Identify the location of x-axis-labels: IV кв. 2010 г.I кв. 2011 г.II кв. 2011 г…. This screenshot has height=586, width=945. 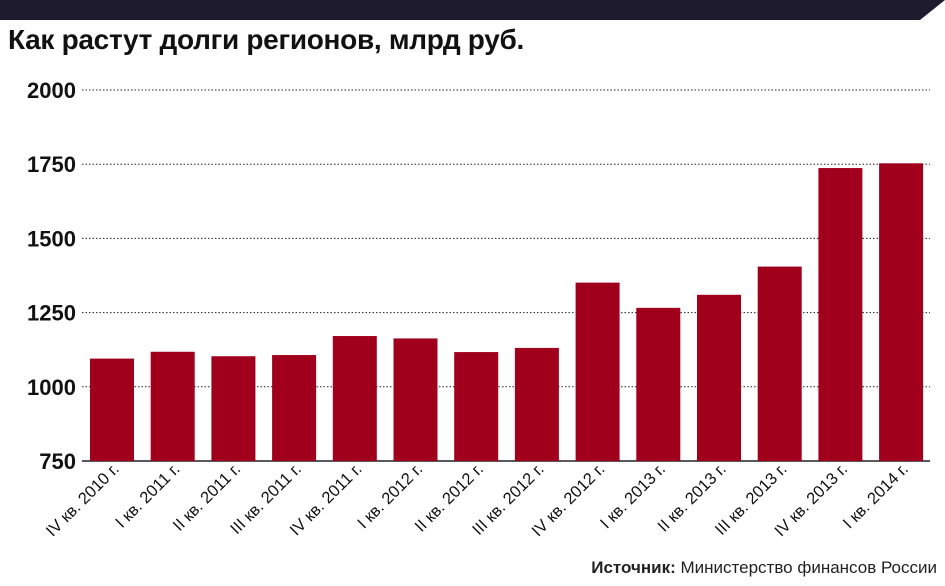
(477, 500).